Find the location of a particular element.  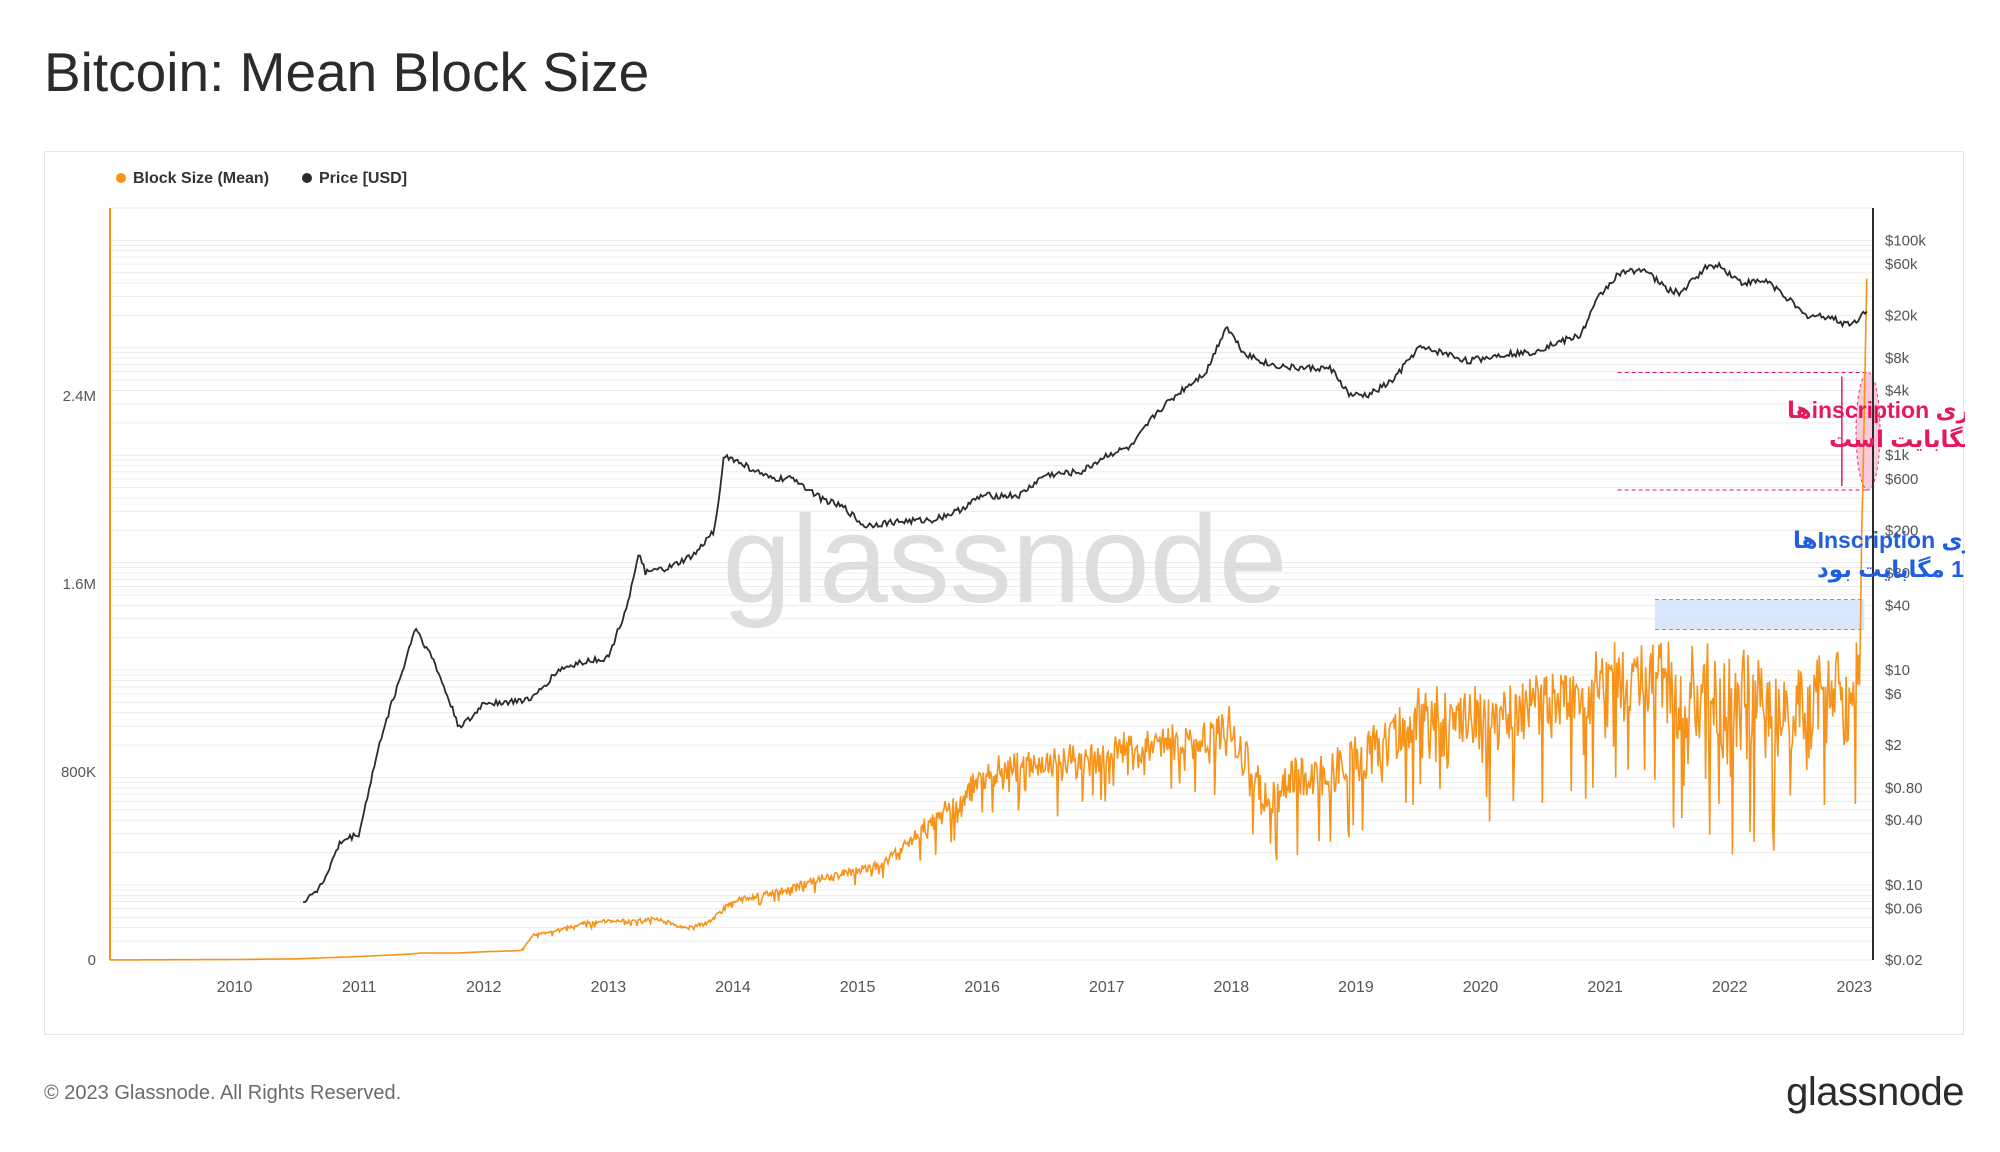

y-right-tick-label: $0.80 is located at coordinates (1904, 788).